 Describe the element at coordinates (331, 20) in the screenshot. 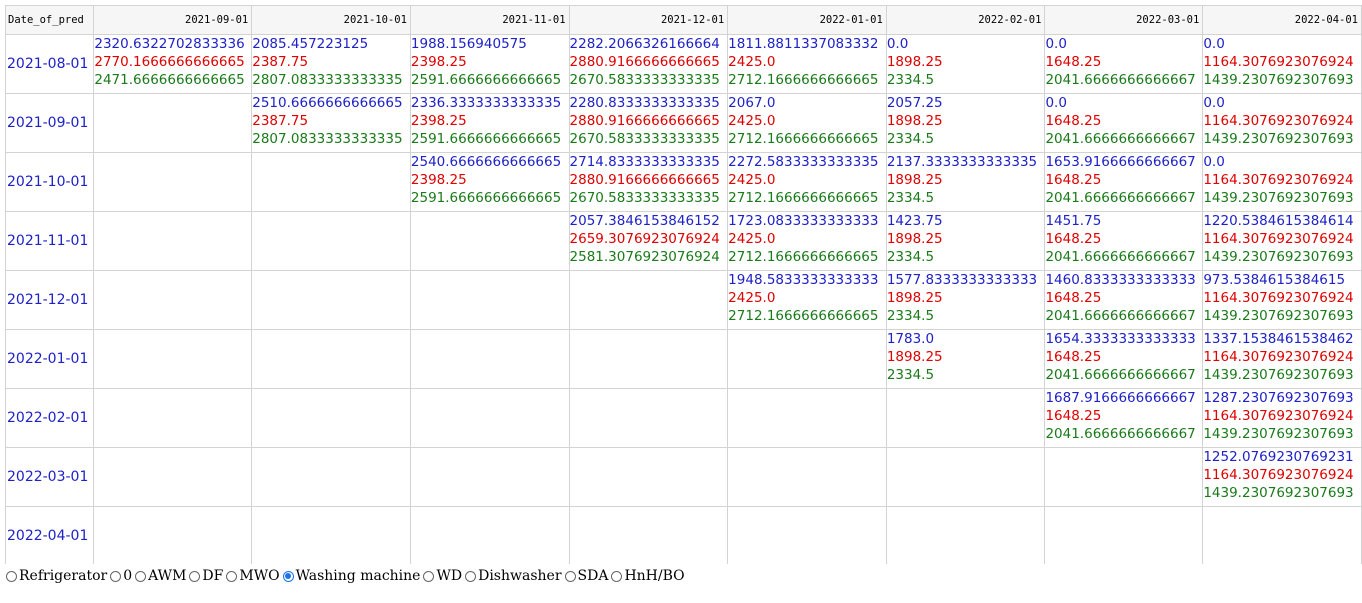

I see `column-header: 2021-10-01` at that location.